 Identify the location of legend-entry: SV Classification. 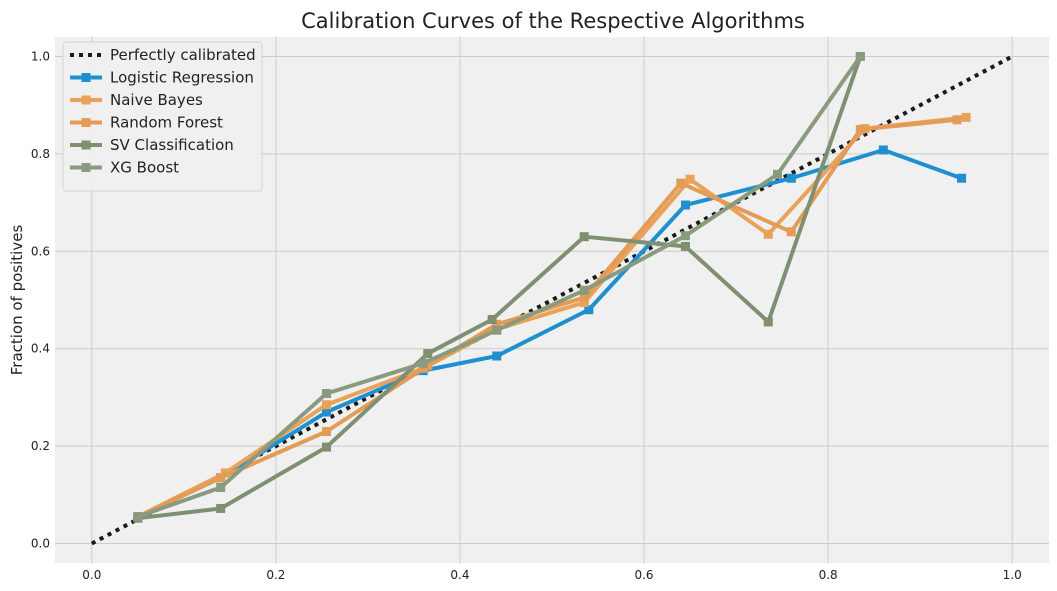
(152, 145).